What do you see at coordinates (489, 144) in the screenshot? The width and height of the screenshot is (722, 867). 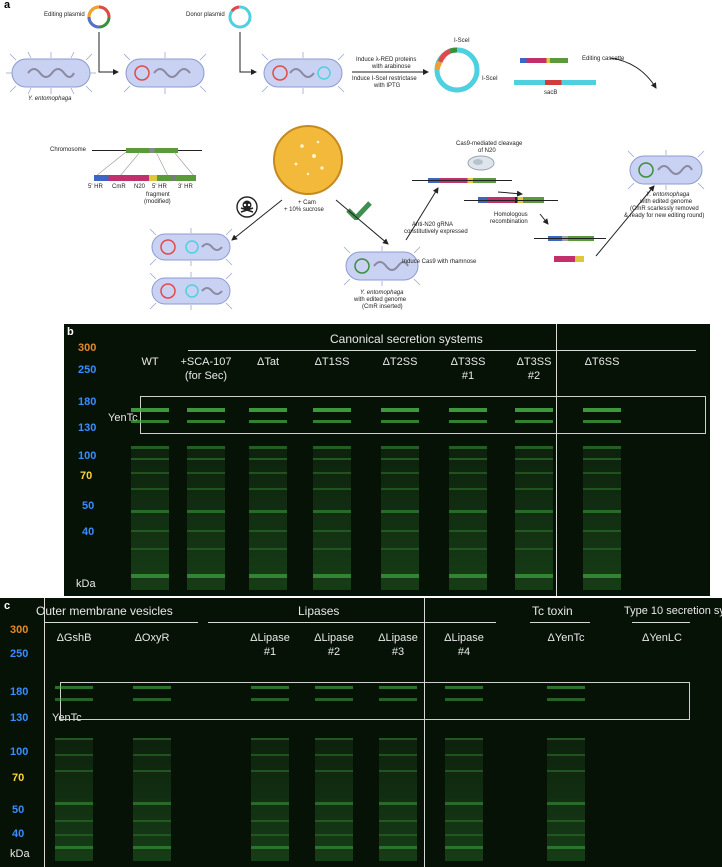 I see `cas9-cleavage-line1: Cas9-mediated cleavage` at bounding box center [489, 144].